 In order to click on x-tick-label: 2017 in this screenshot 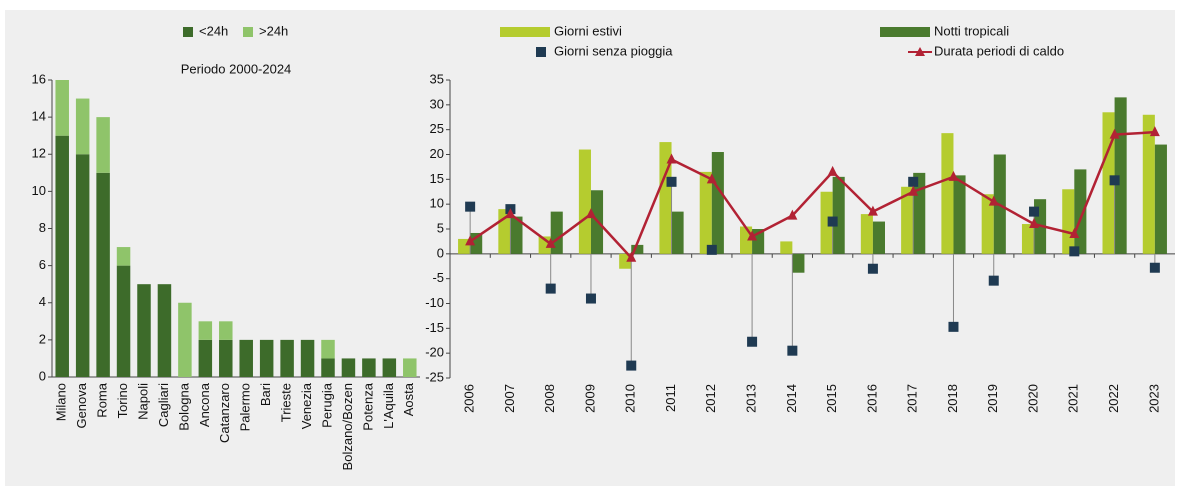, I will do `click(912, 398)`.